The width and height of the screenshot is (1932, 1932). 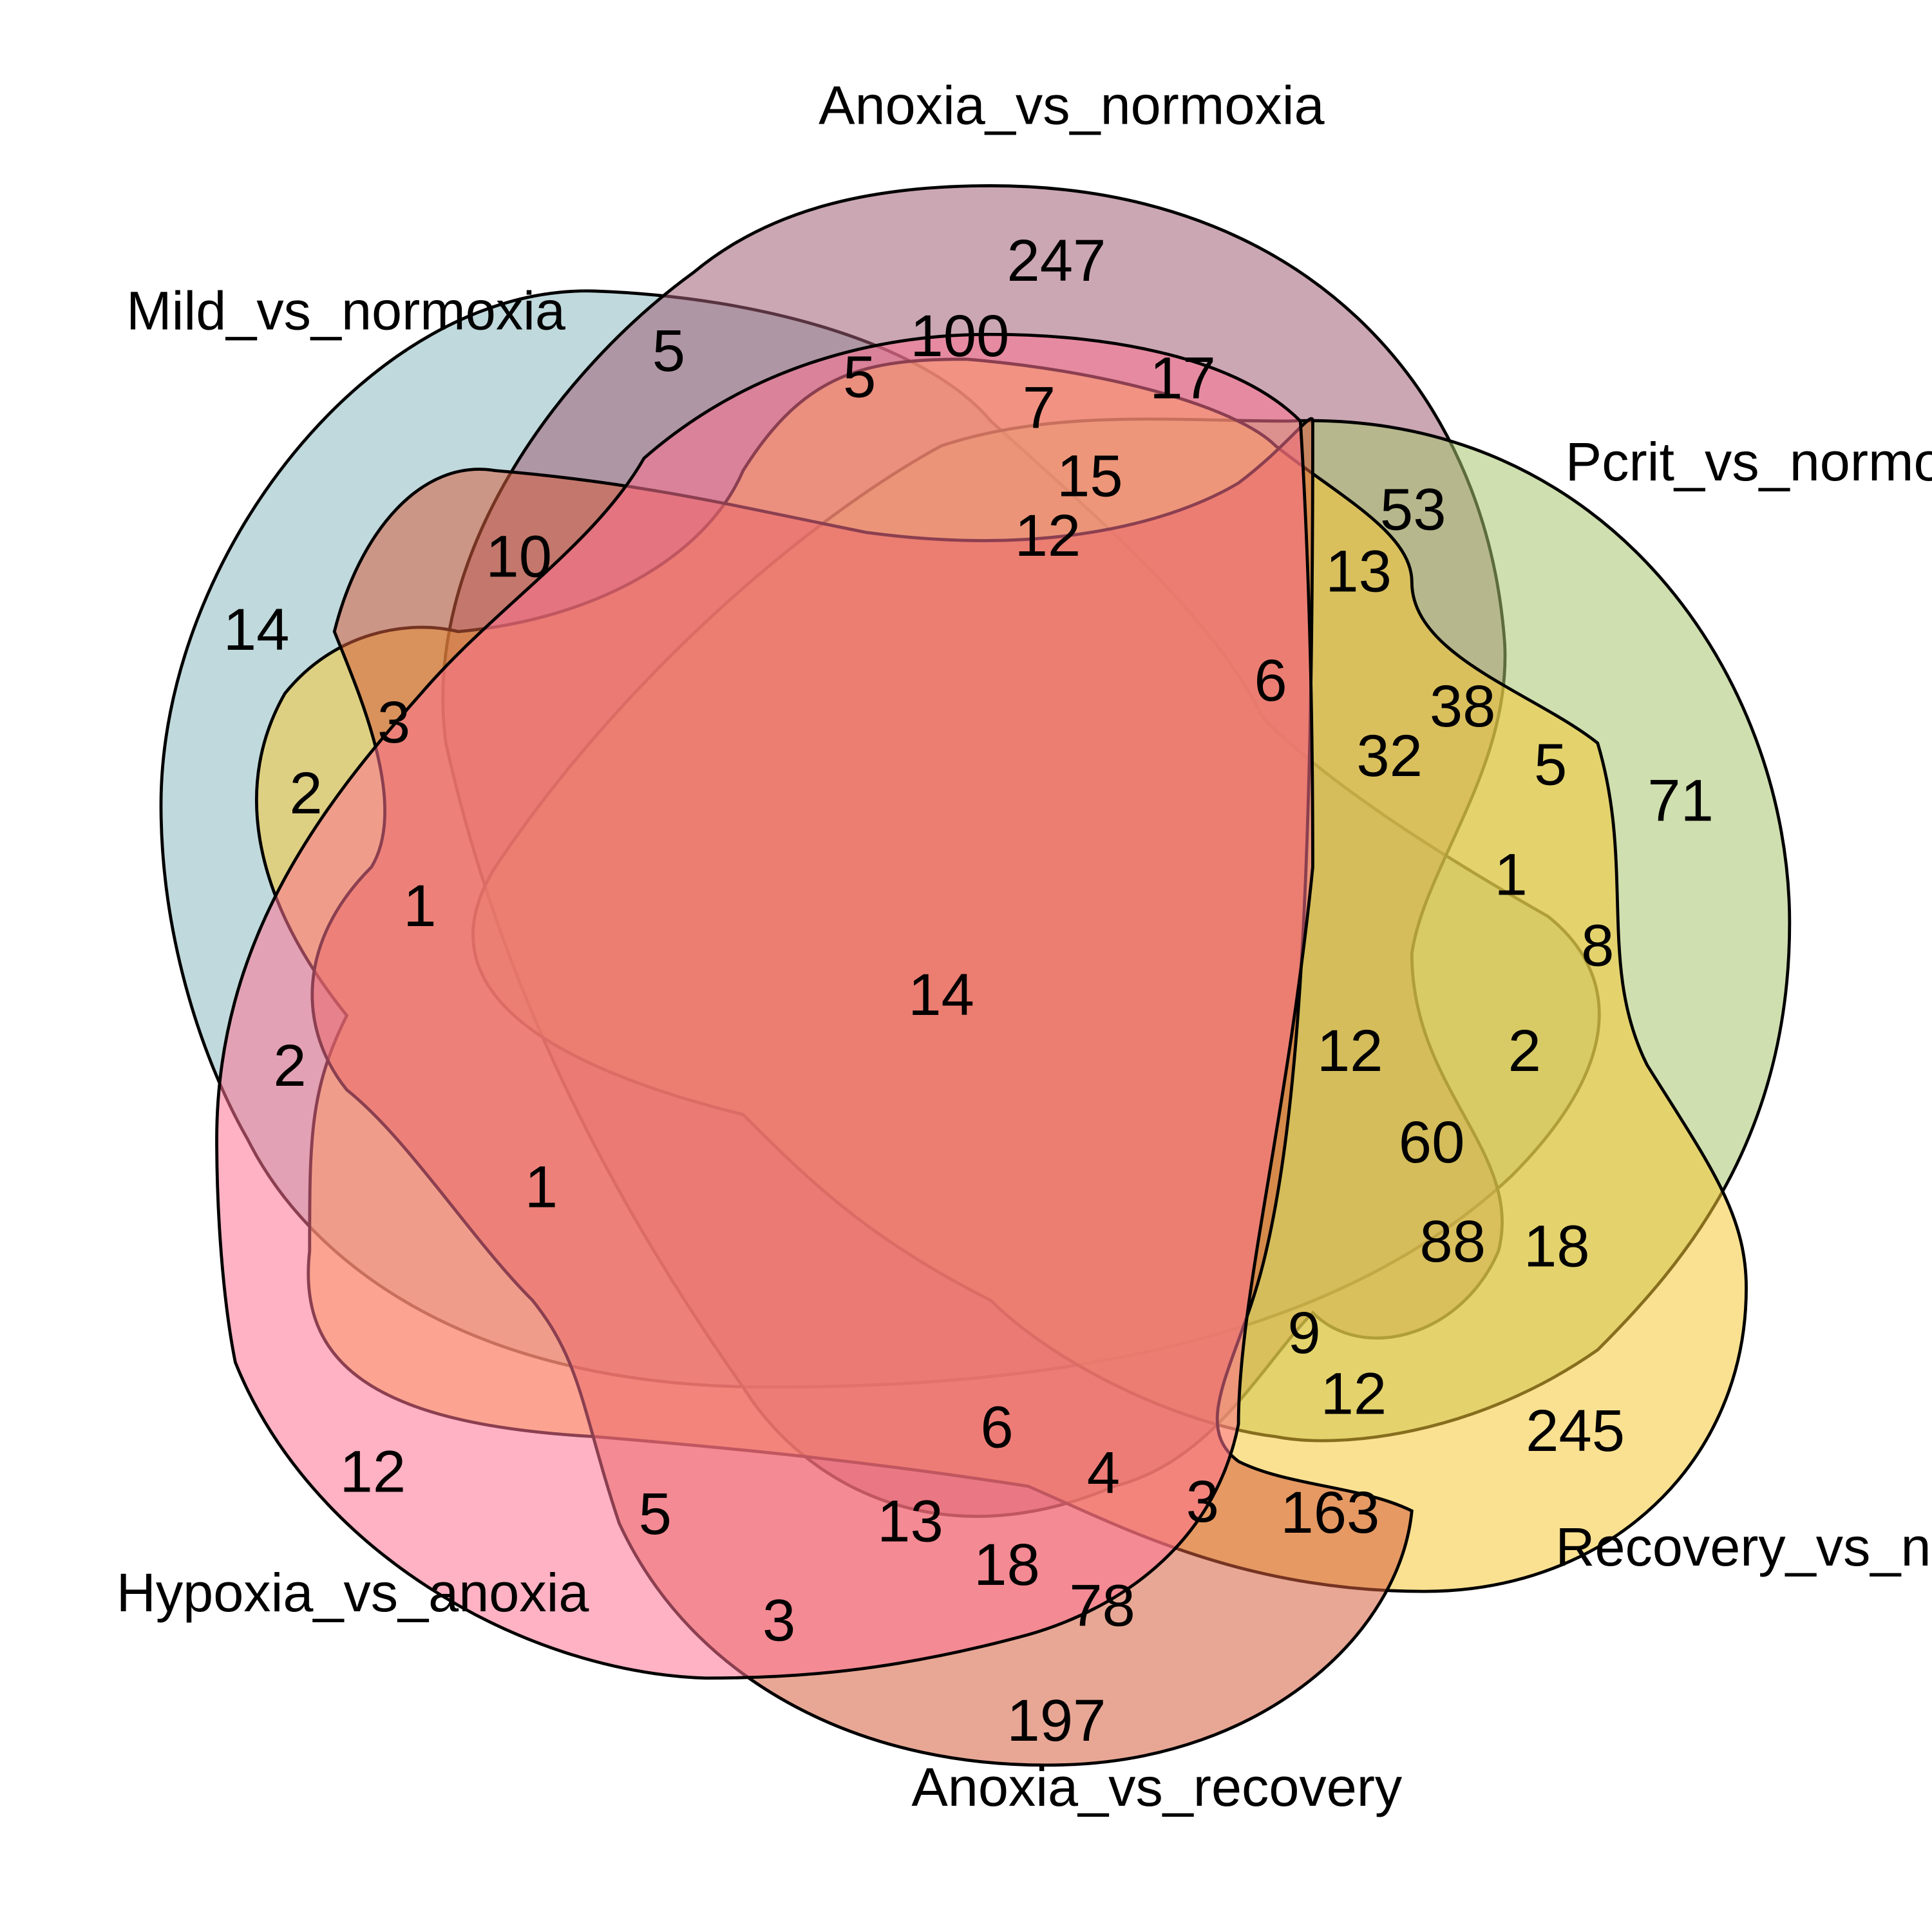 What do you see at coordinates (346, 310) in the screenshot?
I see `set-label-mild-vs-normoxia: Mild_vs_normoxia` at bounding box center [346, 310].